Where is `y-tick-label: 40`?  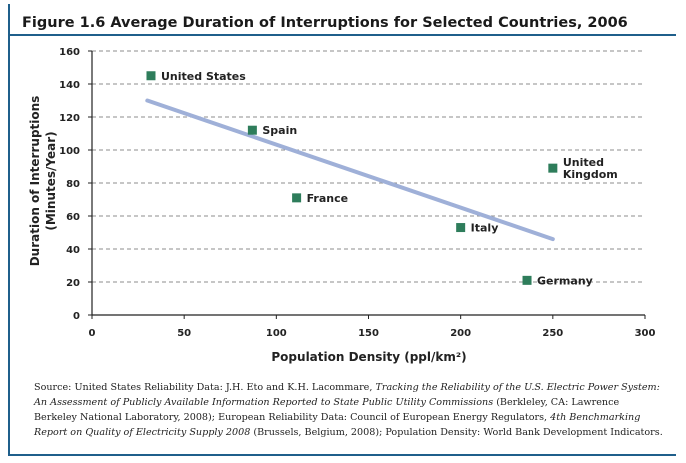 y-tick-label: 40 is located at coordinates (73, 250).